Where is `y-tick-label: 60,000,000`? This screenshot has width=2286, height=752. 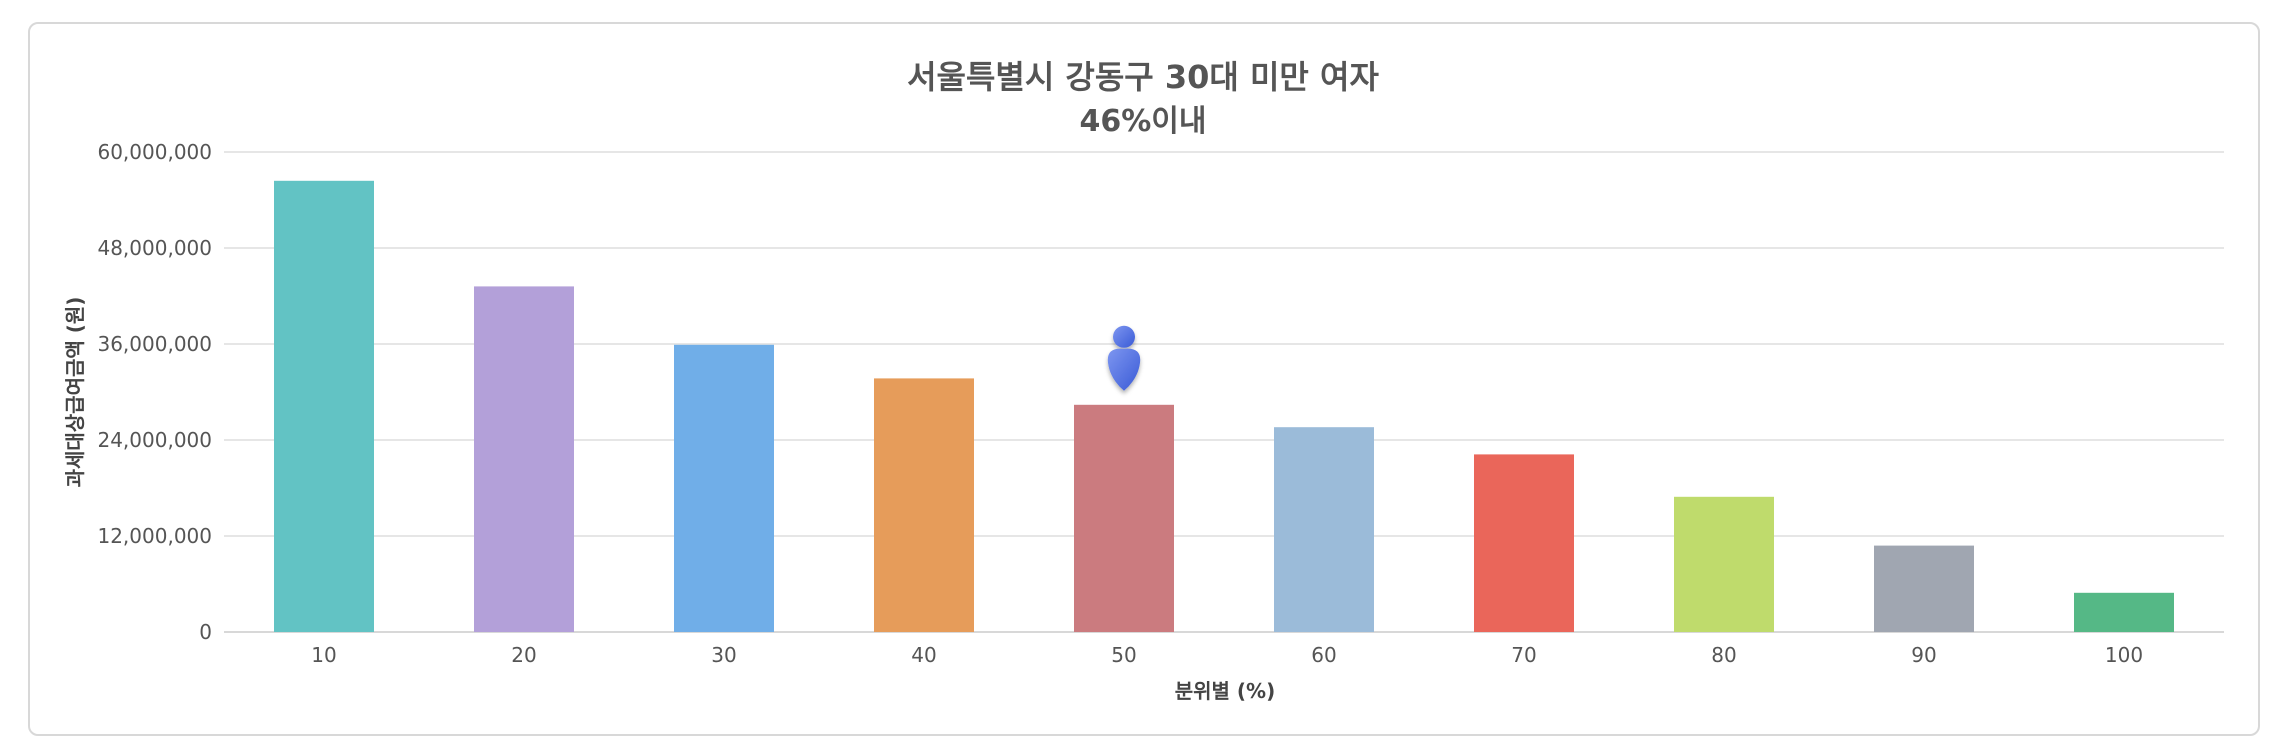 y-tick-label: 60,000,000 is located at coordinates (154, 152).